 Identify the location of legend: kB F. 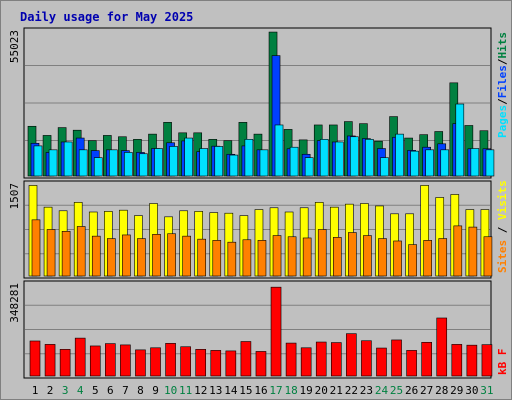
(502, 362).